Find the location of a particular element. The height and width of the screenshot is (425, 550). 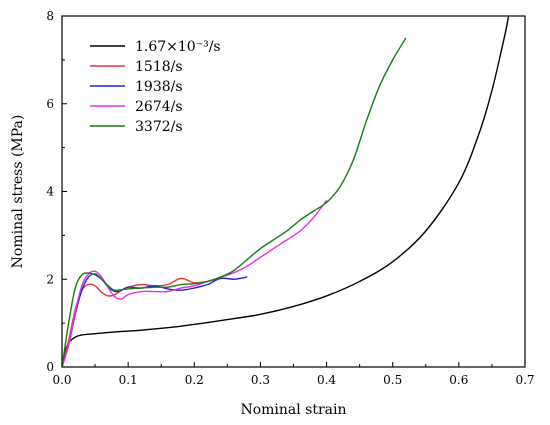

y-tick-label: 8 is located at coordinates (50, 16).